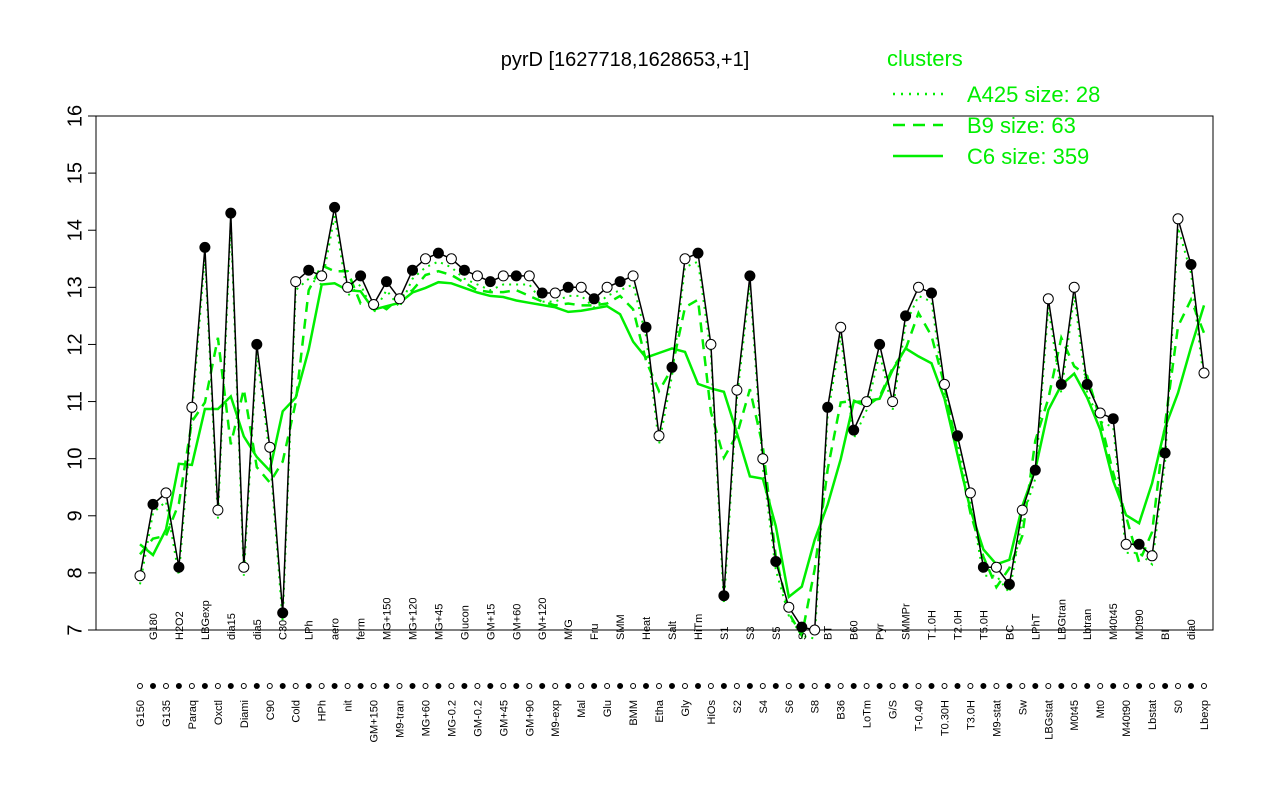  Describe the element at coordinates (984, 625) in the screenshot. I see `x-tick-label: T5.0H` at that location.